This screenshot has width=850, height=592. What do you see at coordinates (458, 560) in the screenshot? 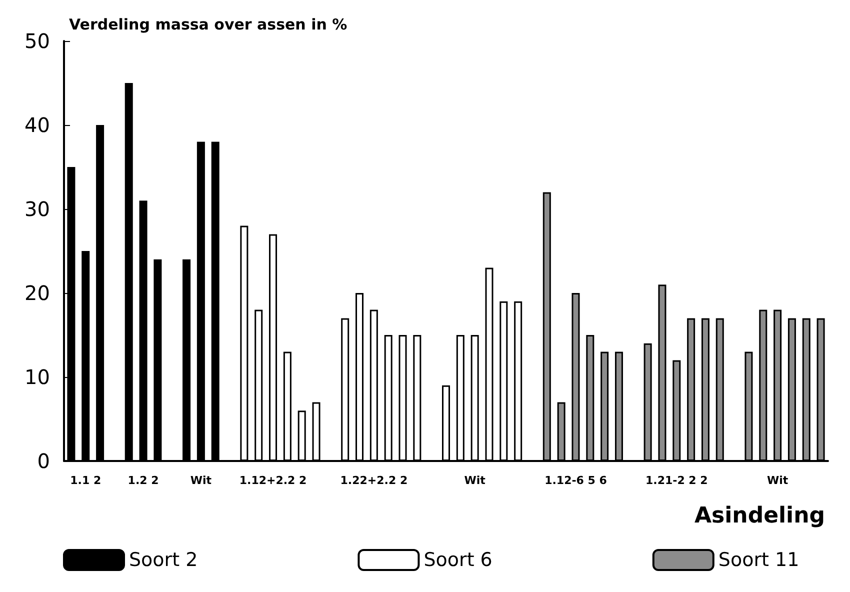
I see `legend-label: Soort 6` at bounding box center [458, 560].